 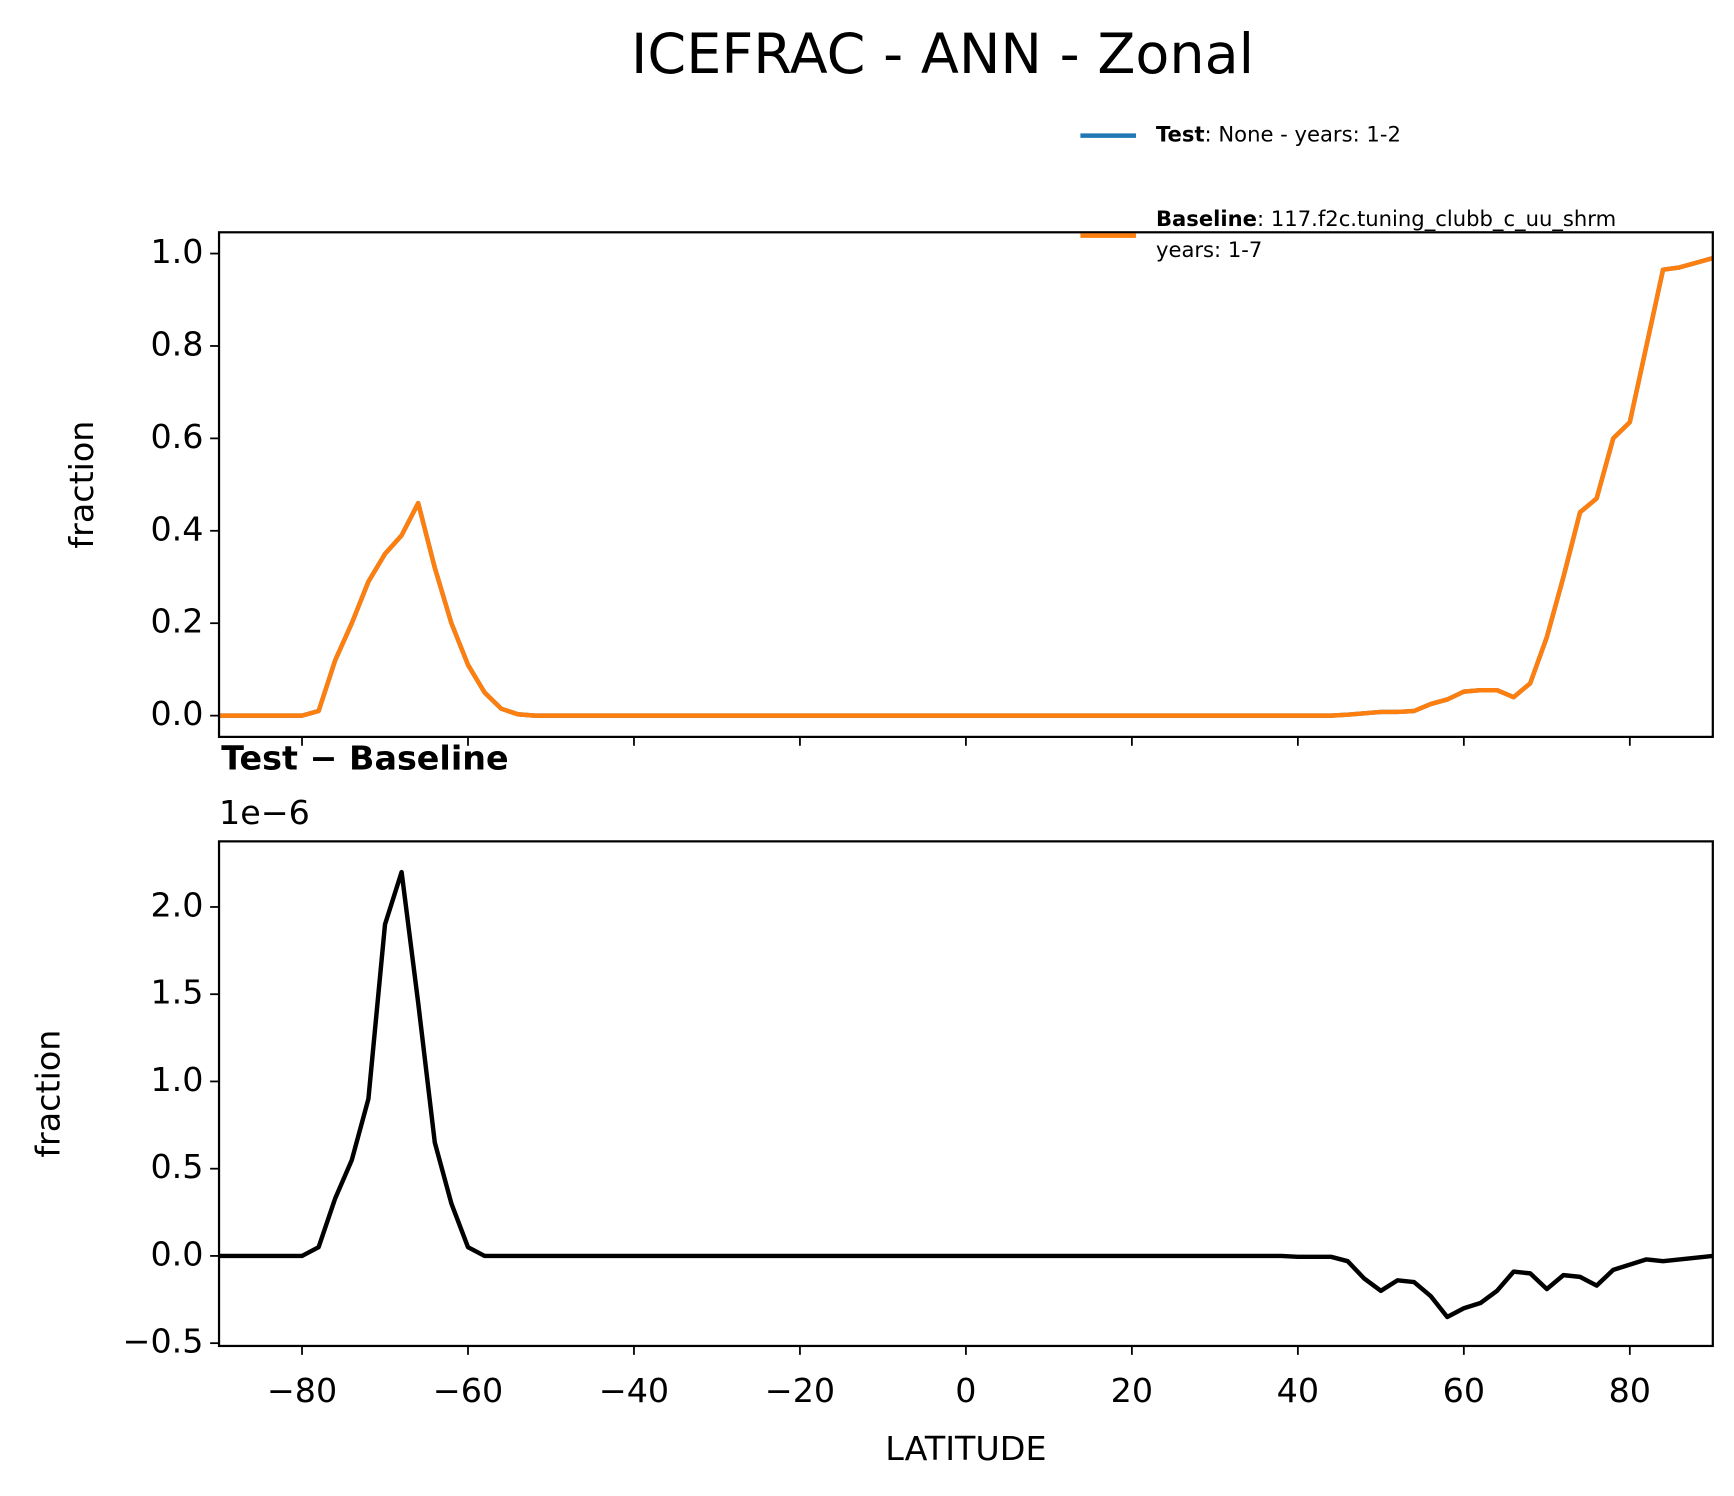 I want to click on legend-description: : 117.f2c.tuning_clubb_c_uu_shrm, so click(x=1436, y=219).